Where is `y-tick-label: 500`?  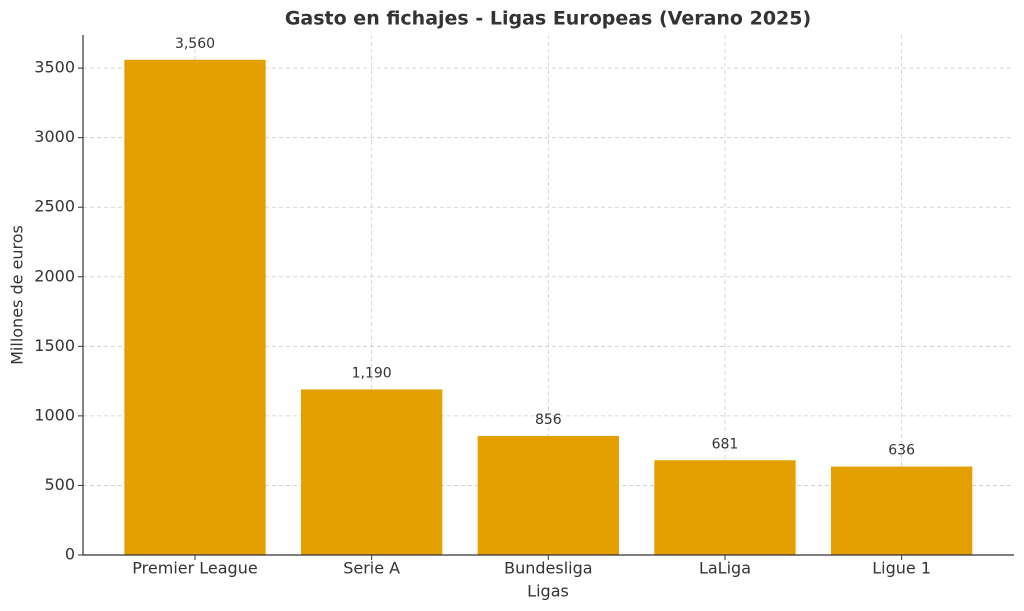 y-tick-label: 500 is located at coordinates (59, 484).